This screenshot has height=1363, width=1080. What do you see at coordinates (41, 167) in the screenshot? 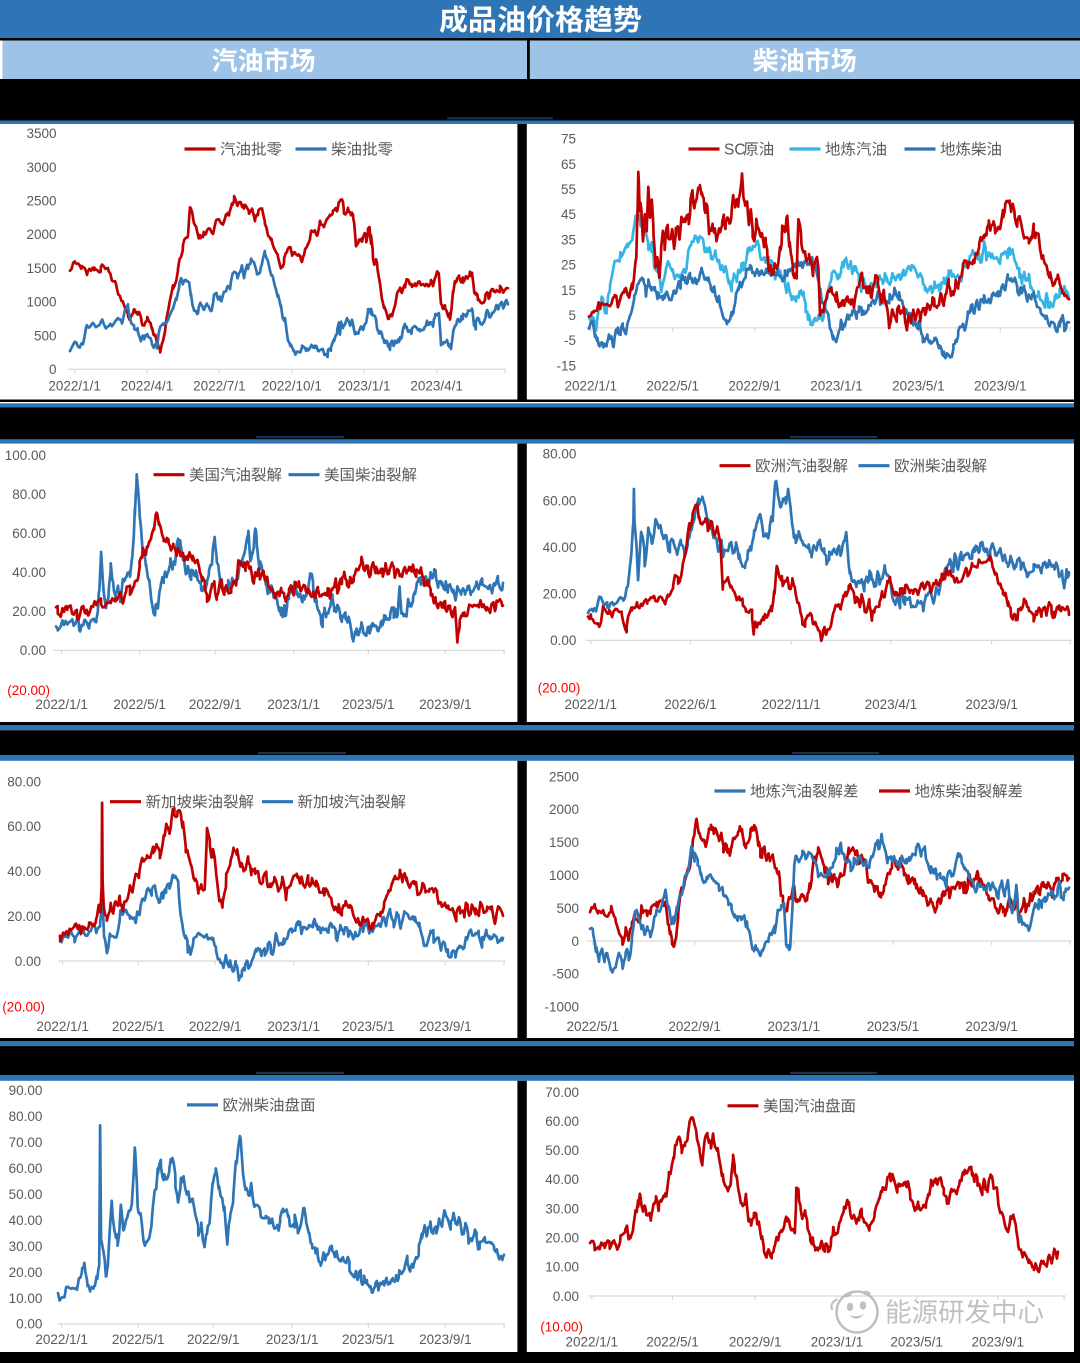
I see `svg-text: 3000` at bounding box center [41, 167].